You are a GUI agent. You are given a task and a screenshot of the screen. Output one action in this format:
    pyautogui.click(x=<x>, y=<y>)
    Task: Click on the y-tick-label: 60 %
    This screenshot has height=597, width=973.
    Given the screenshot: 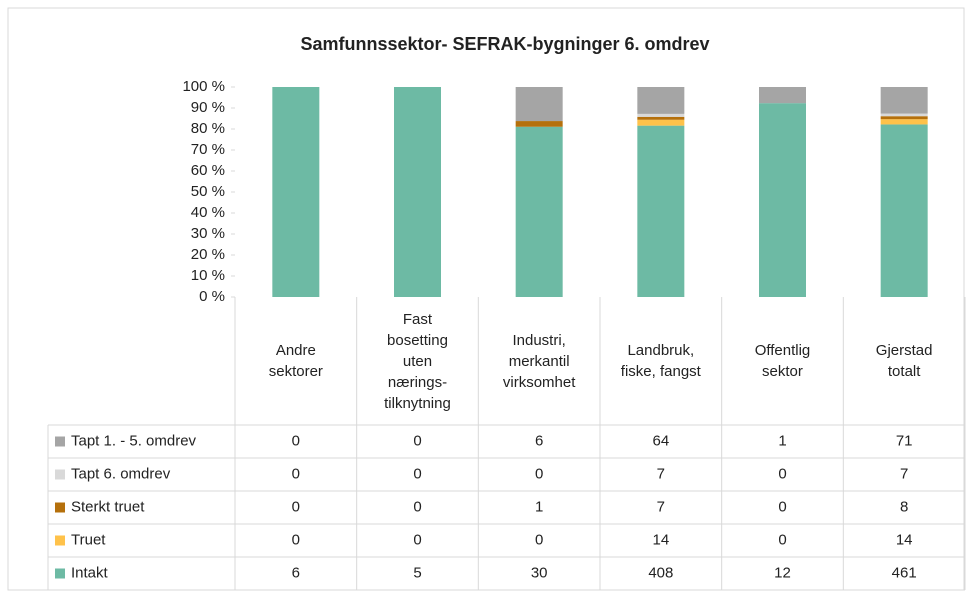 What is the action you would take?
    pyautogui.click(x=208, y=170)
    